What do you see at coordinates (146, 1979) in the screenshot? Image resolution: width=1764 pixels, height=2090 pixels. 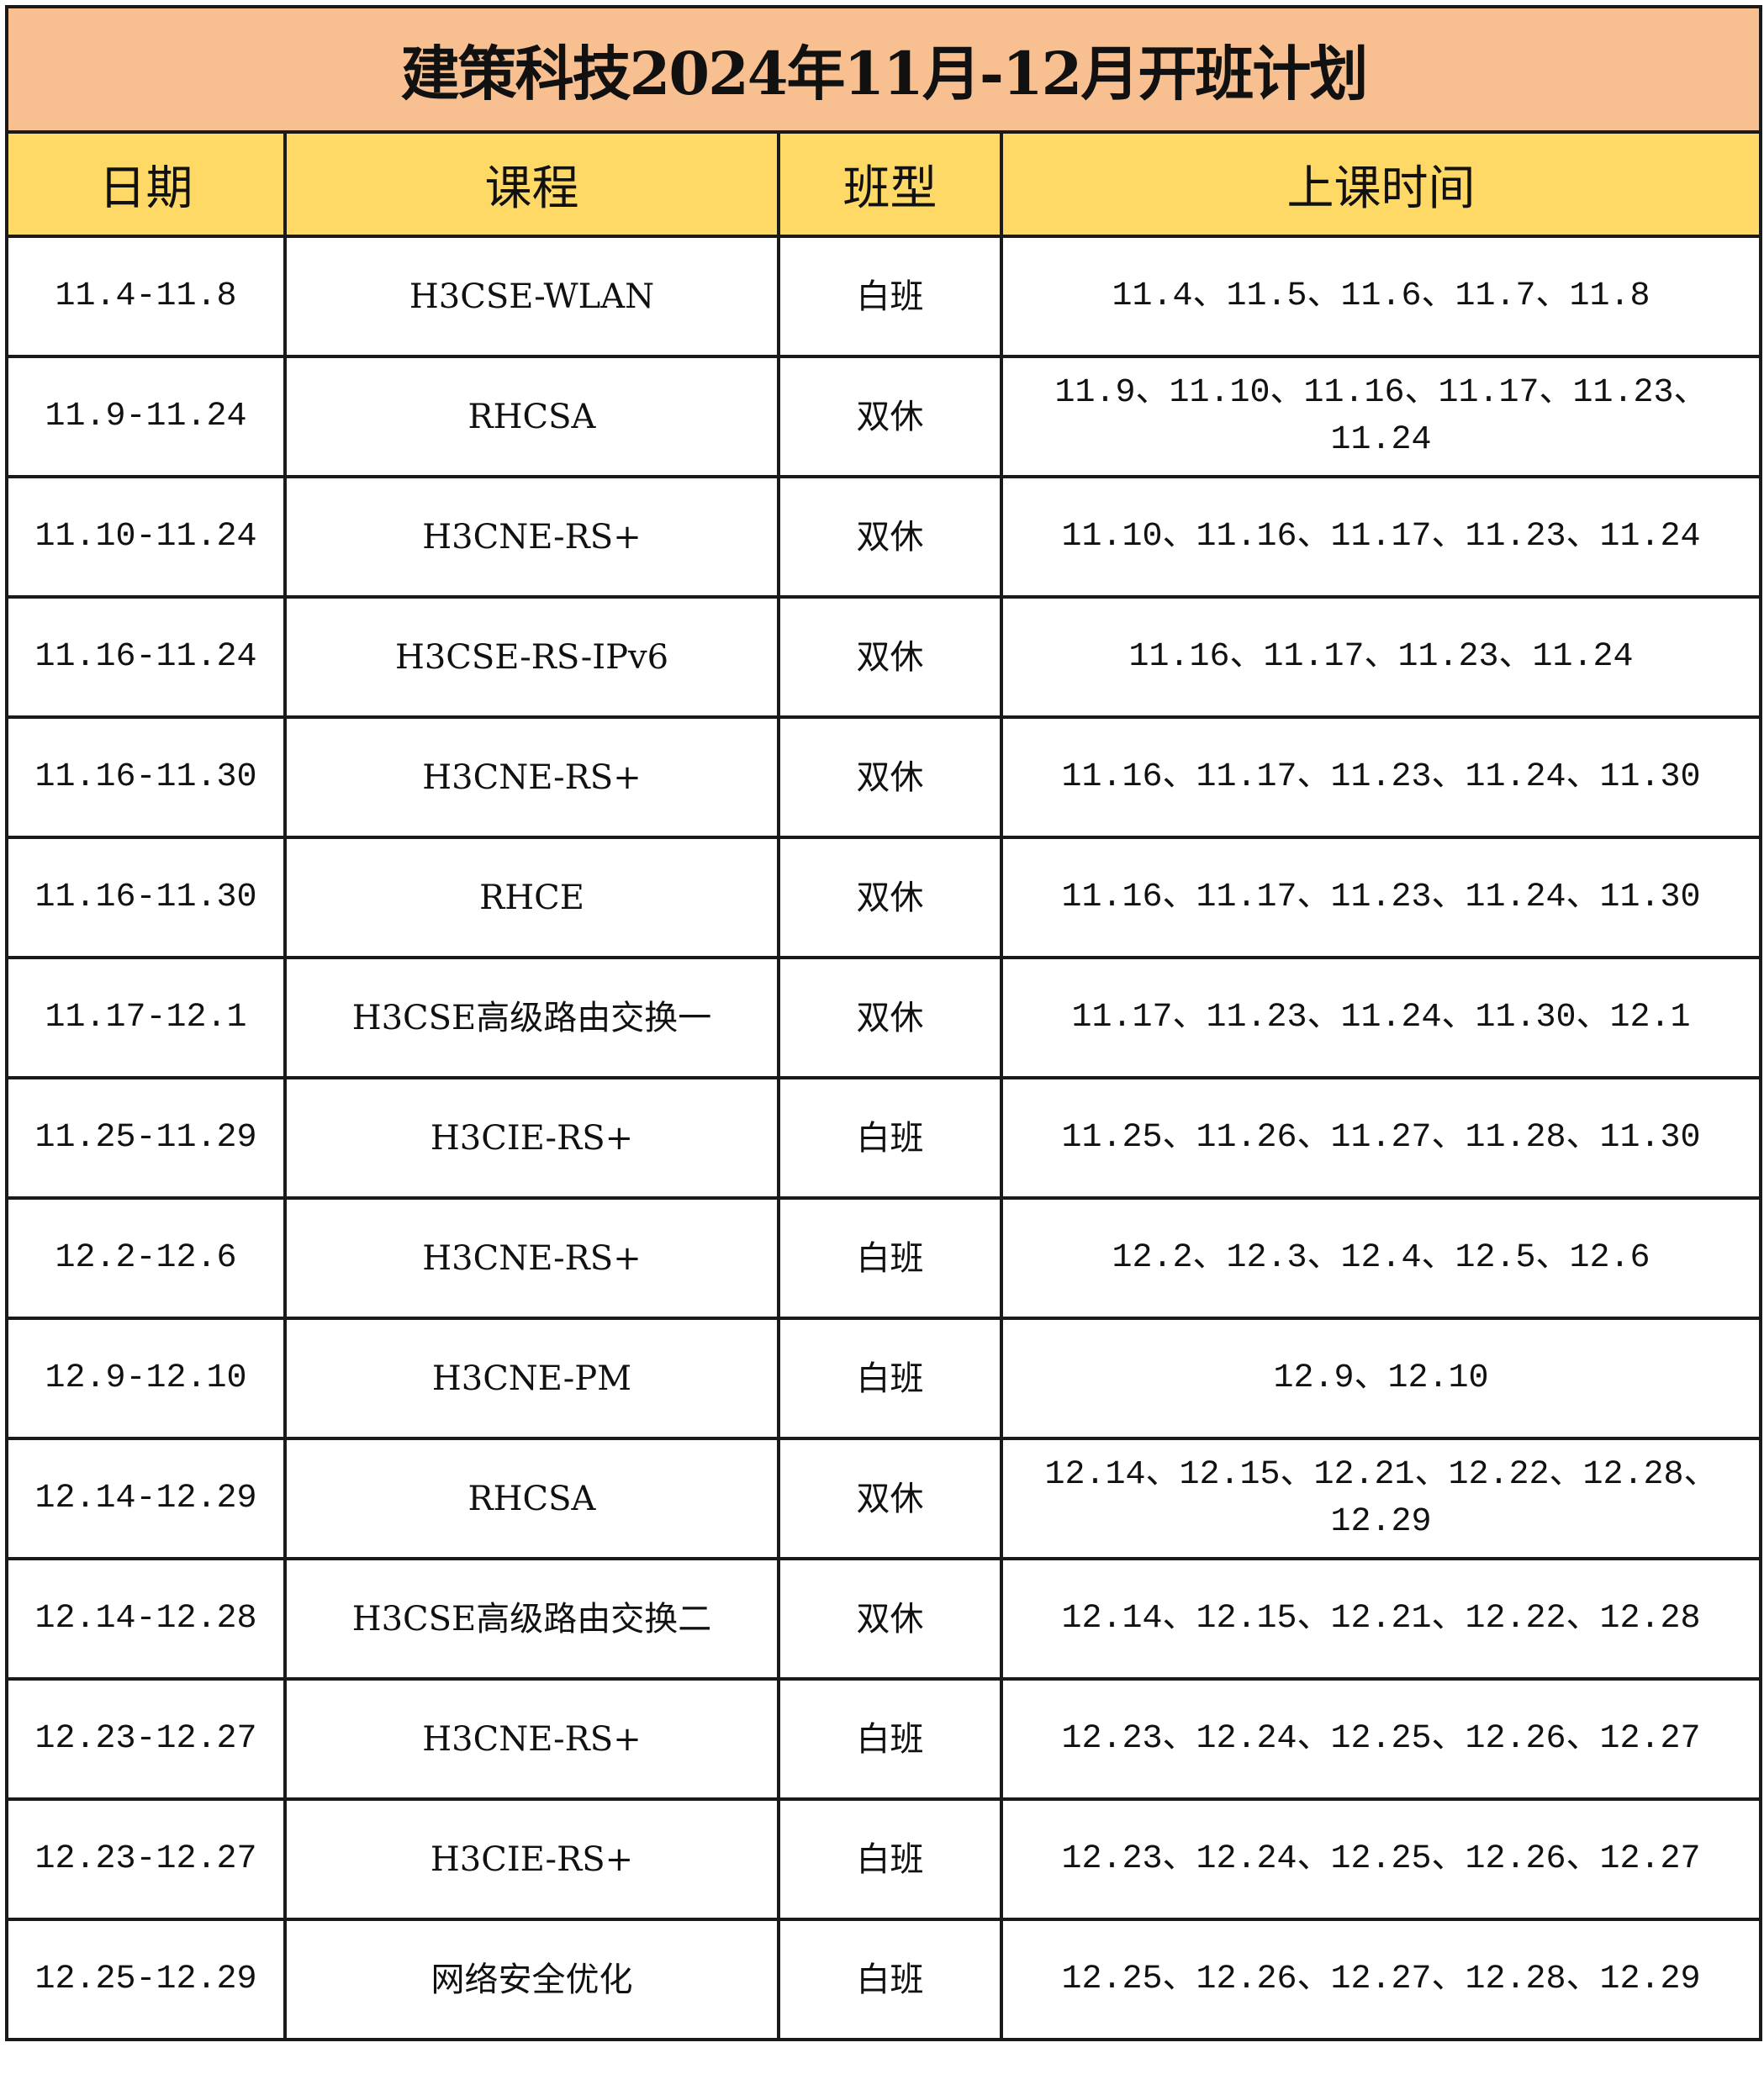 I see `date-cell: 12.25-12.29` at bounding box center [146, 1979].